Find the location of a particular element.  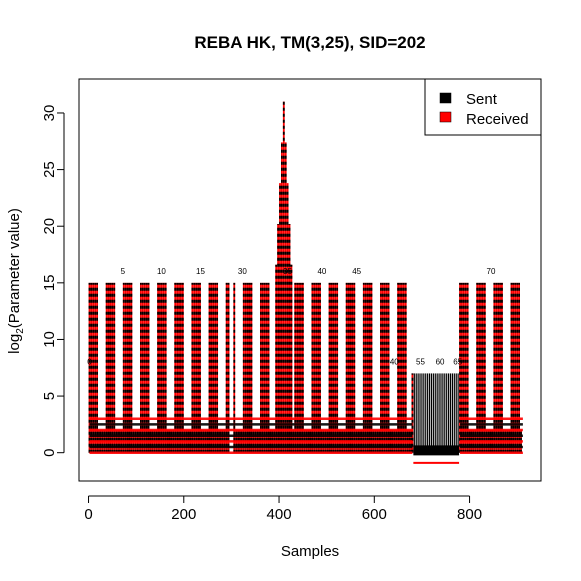

y-axis: 0 5 10 15 20 25 30 is located at coordinates (53, 281).